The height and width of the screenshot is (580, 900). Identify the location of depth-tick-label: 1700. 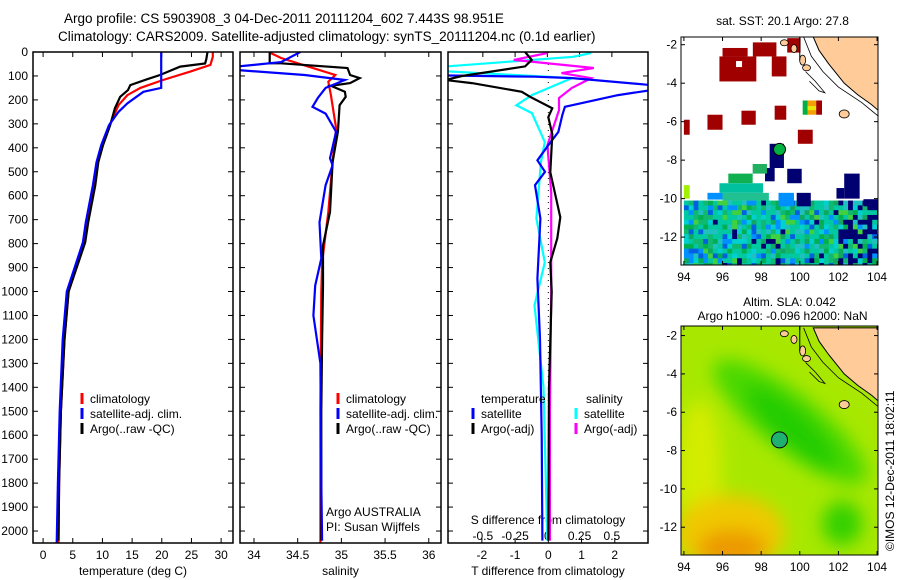
(14, 459).